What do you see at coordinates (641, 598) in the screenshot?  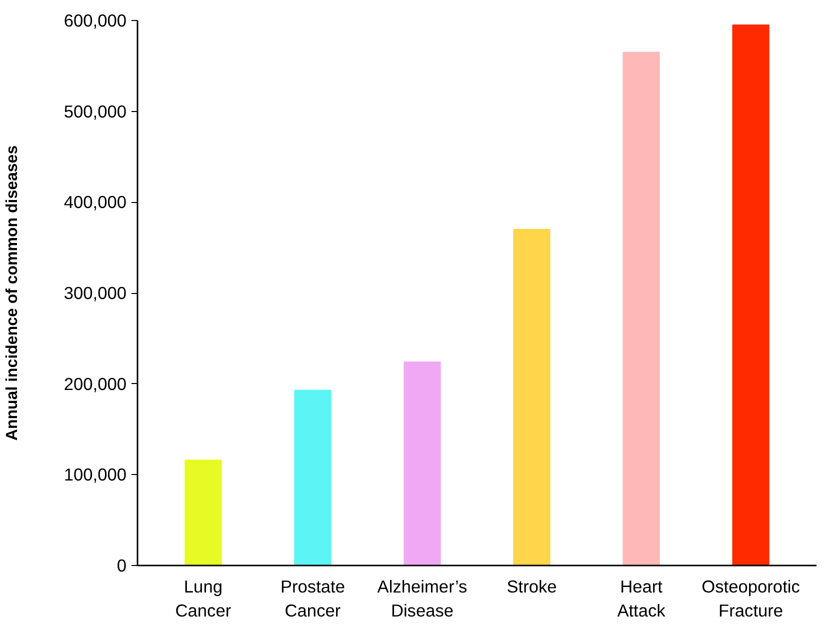 I see `x-tick-label: Heart Attack` at bounding box center [641, 598].